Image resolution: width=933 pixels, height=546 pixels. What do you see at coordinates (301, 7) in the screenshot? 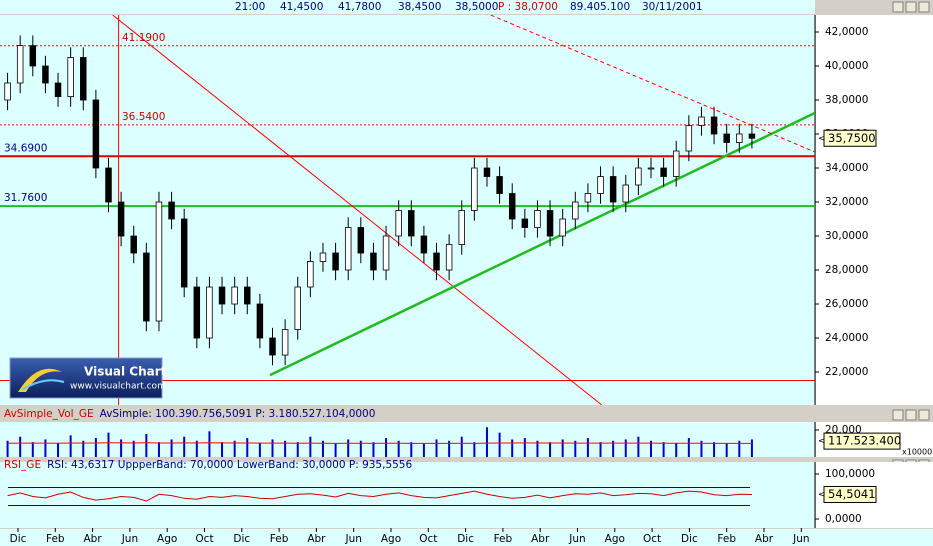
I see `header-field: 41,4500` at bounding box center [301, 7].